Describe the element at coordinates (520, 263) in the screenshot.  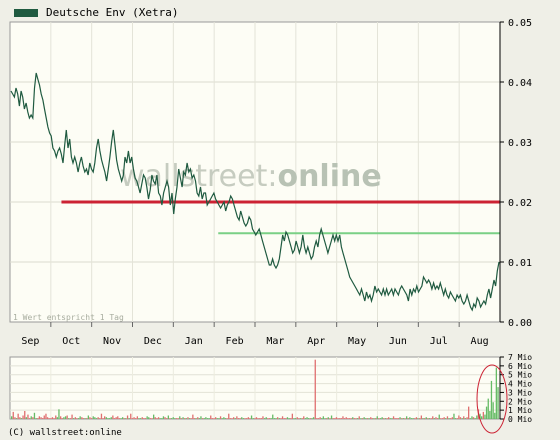
I see `y-tick-label: 0.01` at that location.